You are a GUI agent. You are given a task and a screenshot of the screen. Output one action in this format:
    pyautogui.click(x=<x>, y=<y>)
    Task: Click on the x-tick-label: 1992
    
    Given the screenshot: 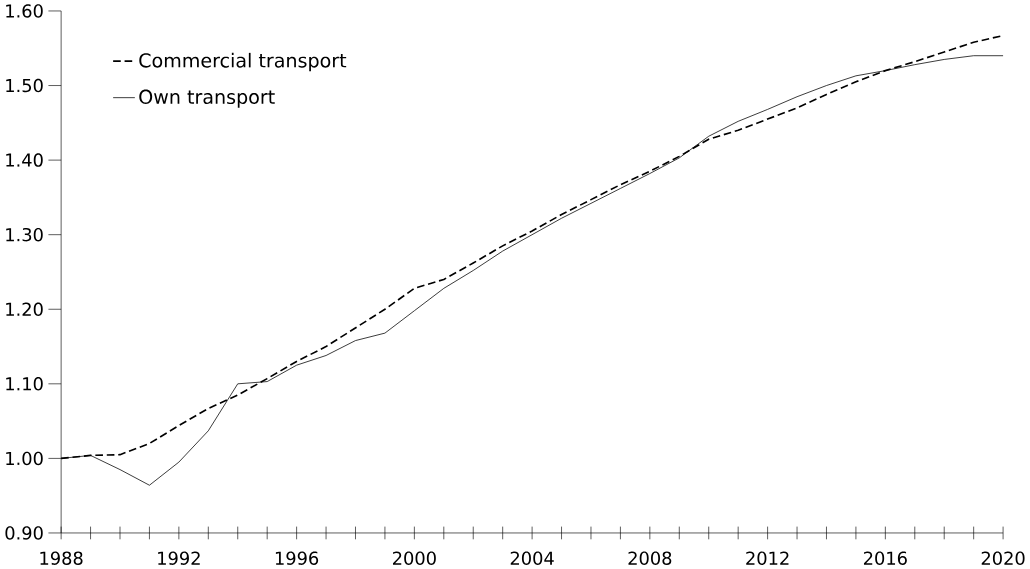 What is the action you would take?
    pyautogui.click(x=179, y=558)
    